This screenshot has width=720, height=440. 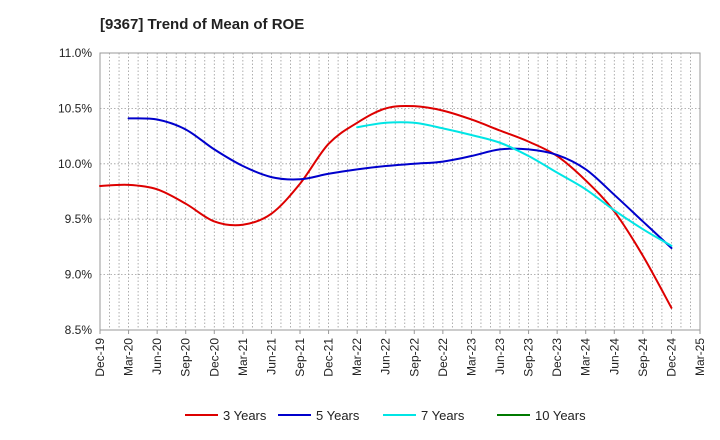 What do you see at coordinates (500, 356) in the screenshot?
I see `x-tick-label: Jun-23` at bounding box center [500, 356].